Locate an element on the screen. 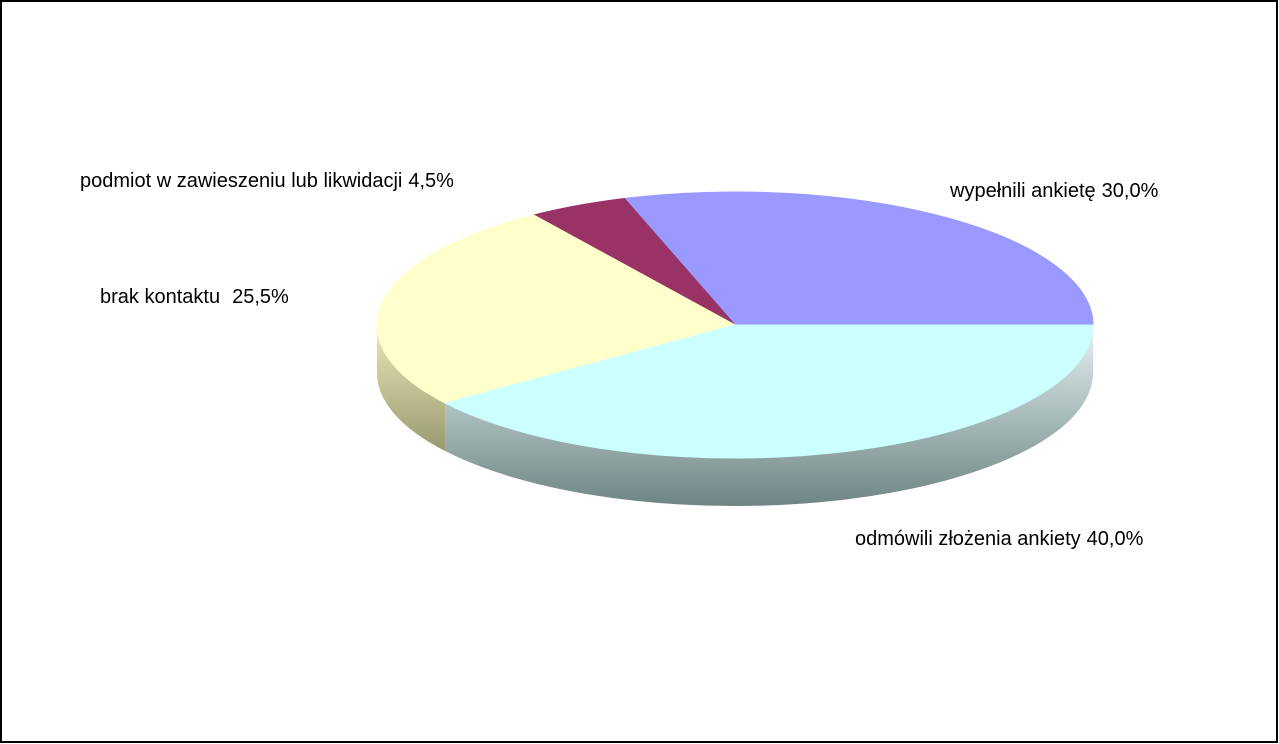 This screenshot has width=1279, height=744. value-label: 25,5% is located at coordinates (260, 297).